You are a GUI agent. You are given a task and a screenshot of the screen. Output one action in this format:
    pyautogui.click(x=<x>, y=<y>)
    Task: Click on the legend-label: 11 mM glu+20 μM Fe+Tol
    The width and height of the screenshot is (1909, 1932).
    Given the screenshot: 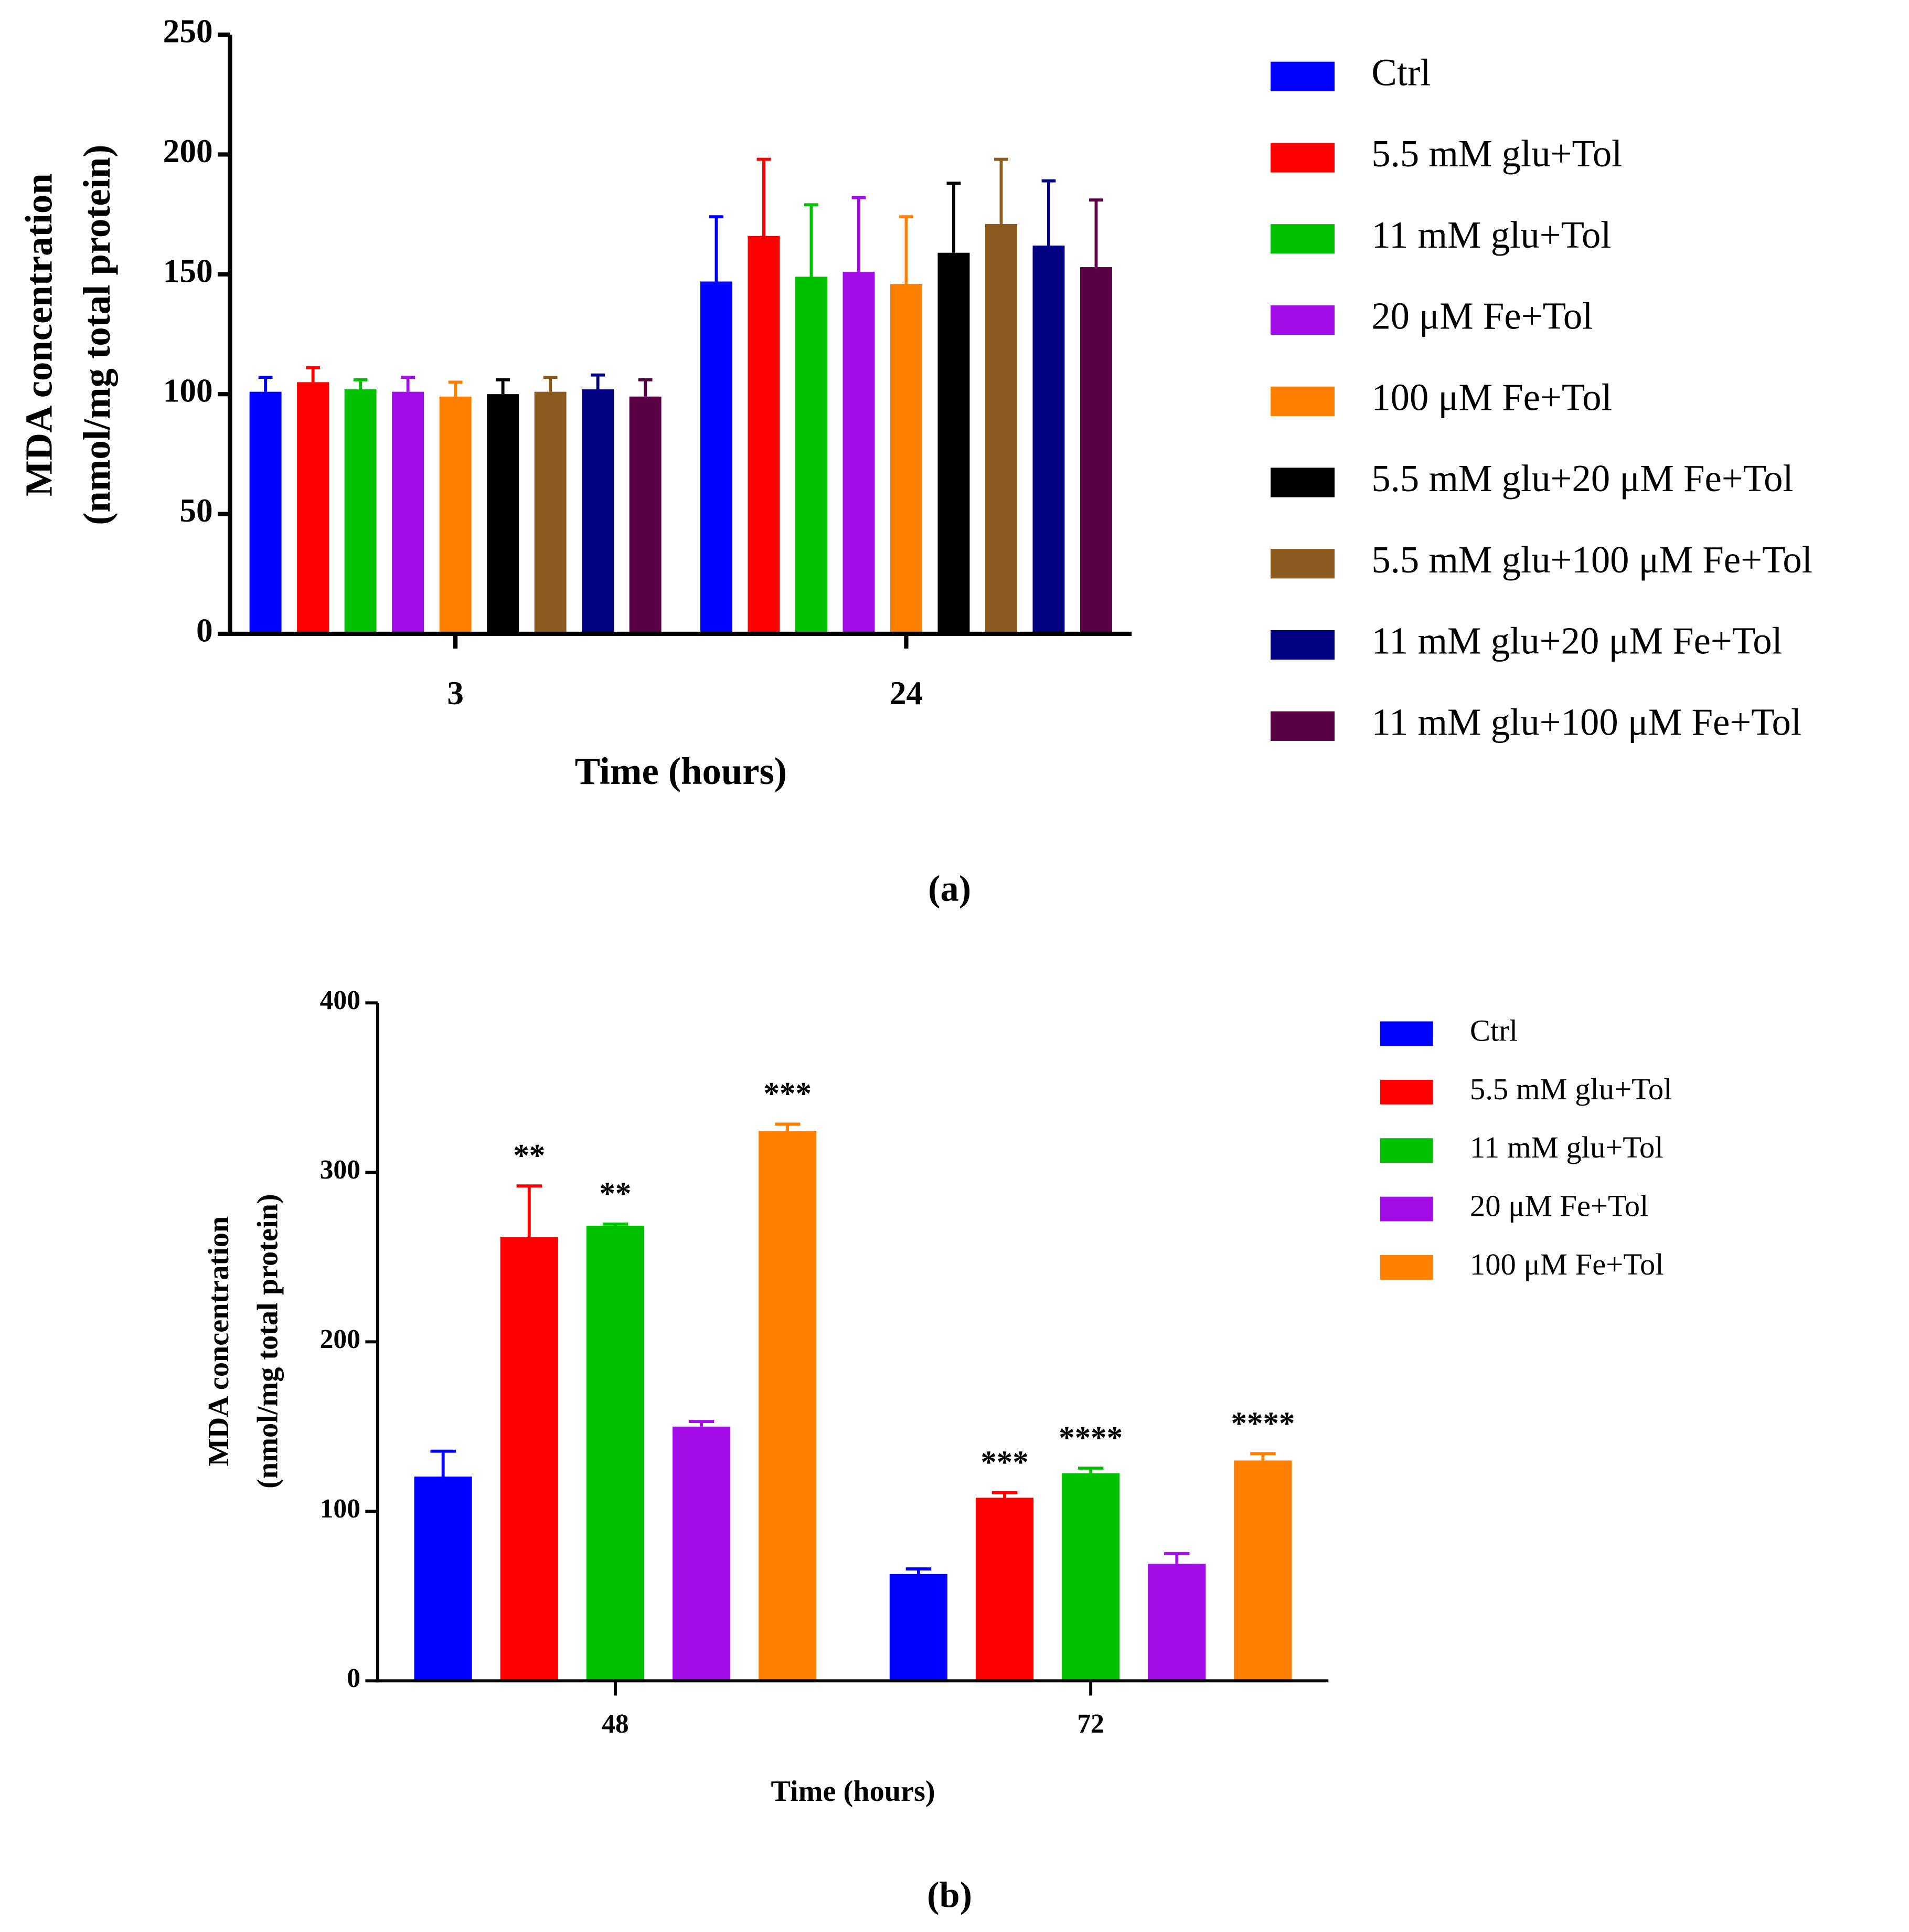 What is the action you would take?
    pyautogui.click(x=1576, y=641)
    